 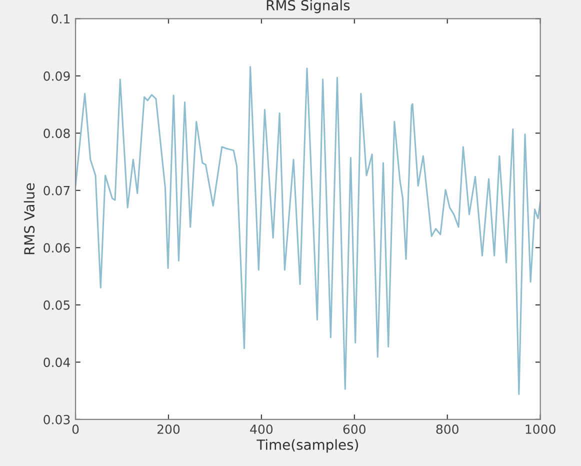 I want to click on x-tick-label: 200, so click(x=168, y=429).